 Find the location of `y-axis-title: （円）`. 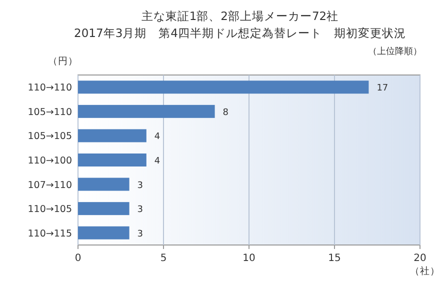

y-axis-title: （円） is located at coordinates (63, 61).